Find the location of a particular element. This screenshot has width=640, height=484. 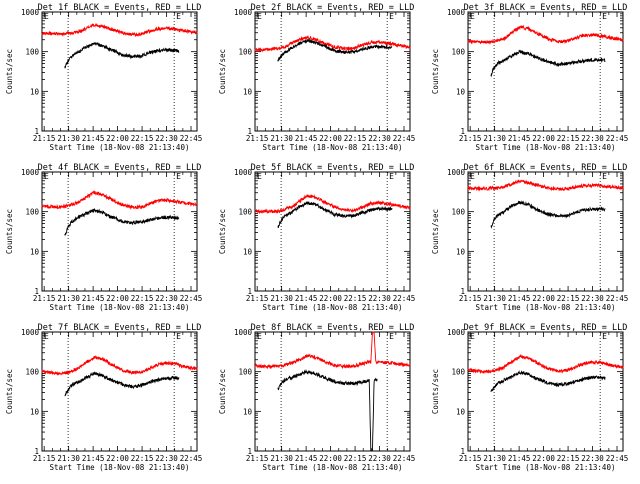

chart-title: Det 3f BLACK = Events, RED = LLD is located at coordinates (546, 8).